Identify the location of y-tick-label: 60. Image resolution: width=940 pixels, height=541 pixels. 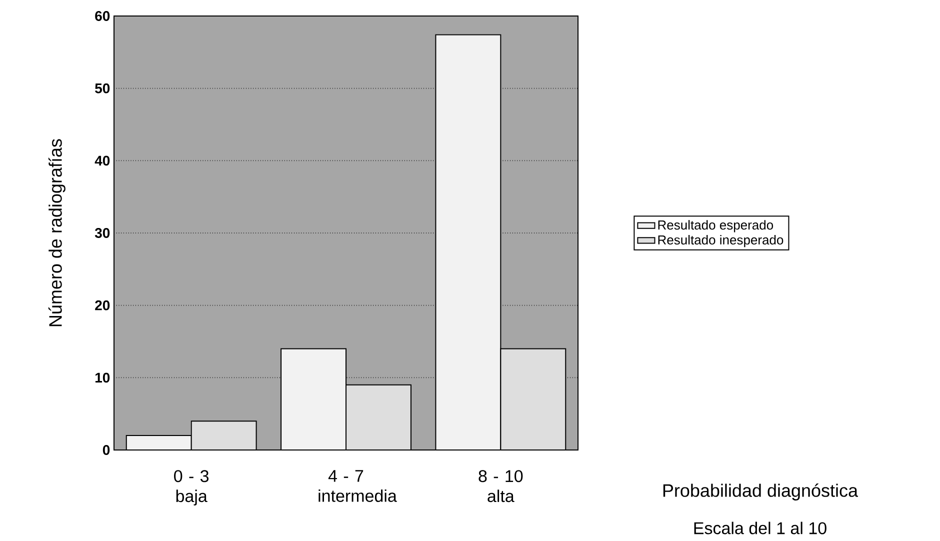
(102, 16).